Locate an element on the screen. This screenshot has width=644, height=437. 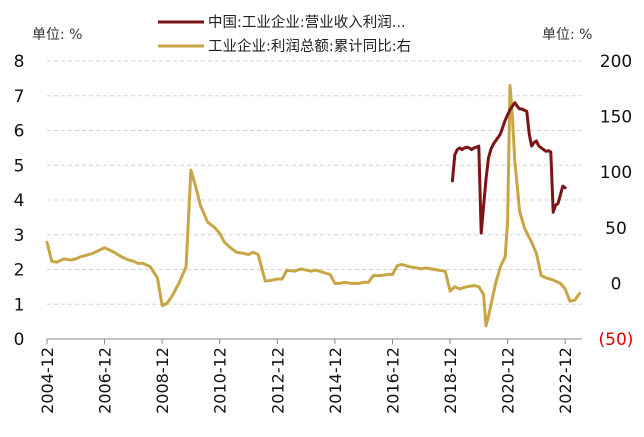
y-right-tick-label: (50) is located at coordinates (616, 340).